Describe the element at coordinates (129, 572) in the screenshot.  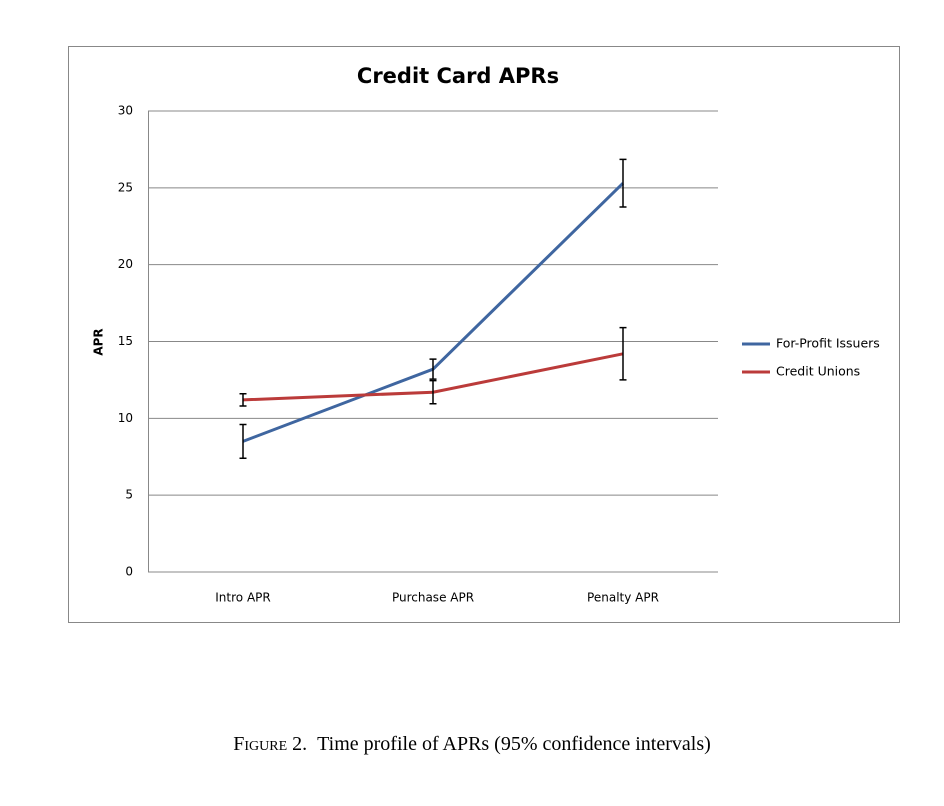
I see `y-tick-label: 0` at that location.